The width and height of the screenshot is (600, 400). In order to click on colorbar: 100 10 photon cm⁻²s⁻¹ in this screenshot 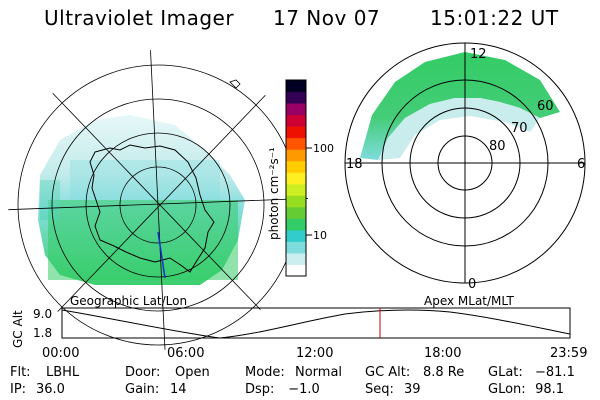, I will do `click(300, 178)`.